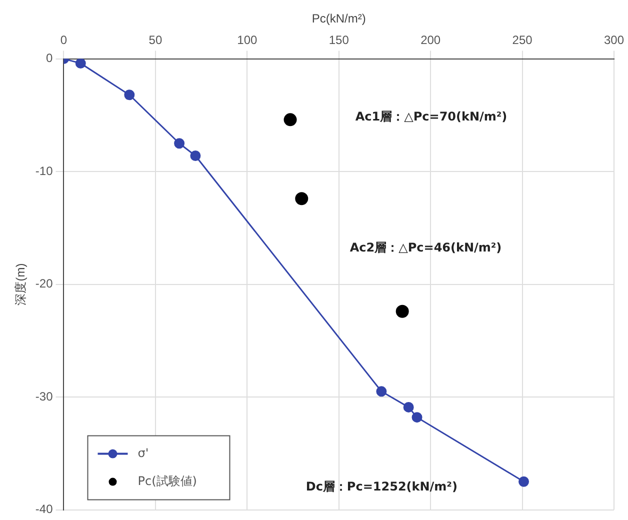 Image resolution: width=628 pixels, height=520 pixels. Describe the element at coordinates (614, 39) in the screenshot. I see `x-tick-label: 300` at that location.